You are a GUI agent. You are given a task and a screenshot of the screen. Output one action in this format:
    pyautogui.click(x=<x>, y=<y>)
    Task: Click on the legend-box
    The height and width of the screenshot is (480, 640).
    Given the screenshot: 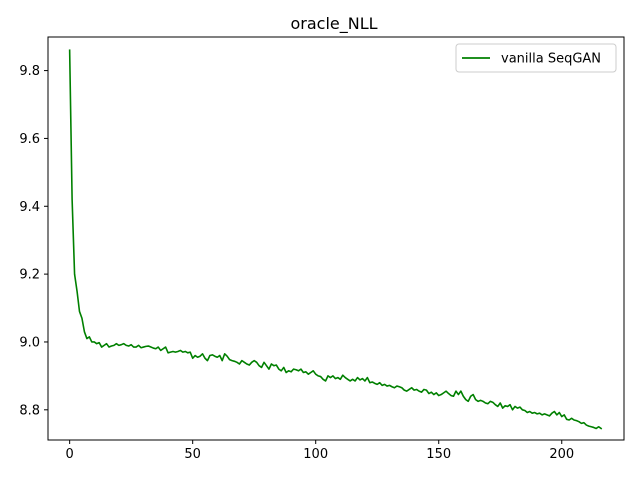 What is the action you would take?
    pyautogui.click(x=536, y=58)
    